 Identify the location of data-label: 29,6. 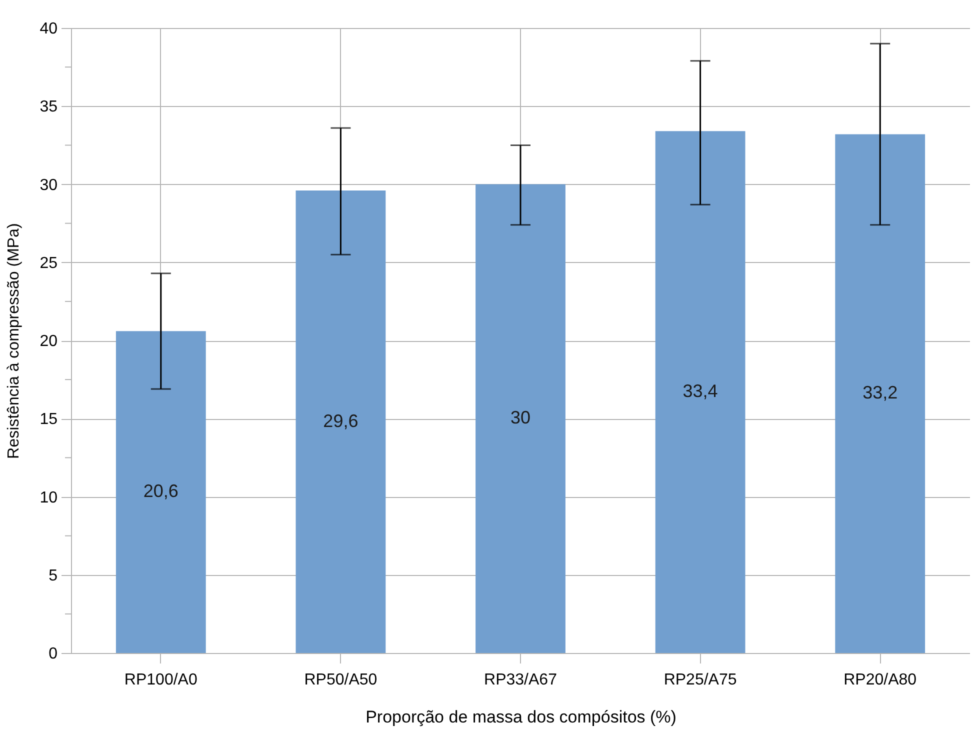
(340, 420).